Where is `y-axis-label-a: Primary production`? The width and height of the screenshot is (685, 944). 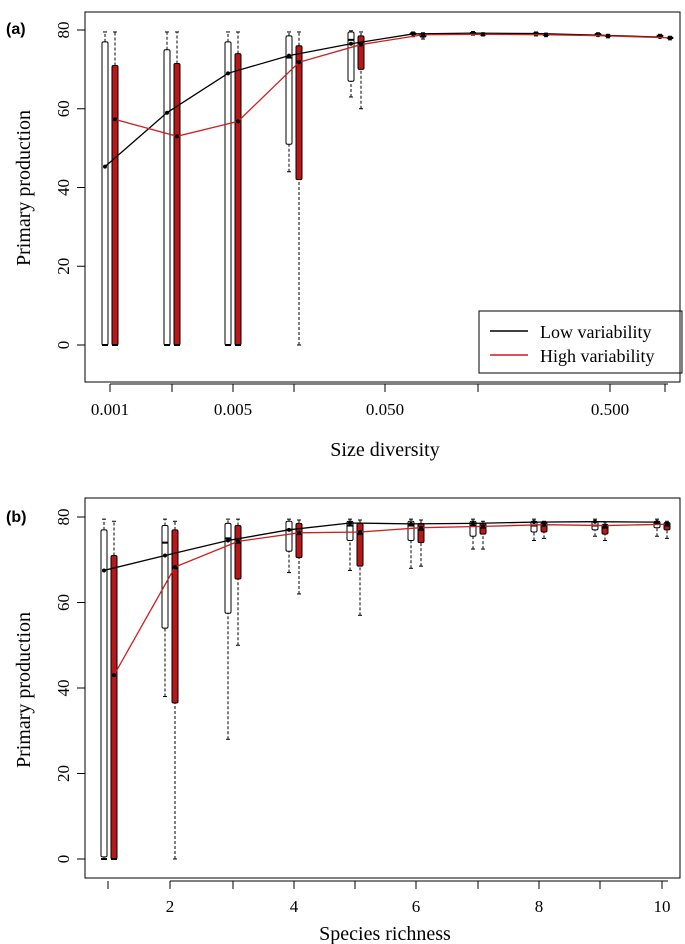
y-axis-label-a: Primary production is located at coordinates (24, 188).